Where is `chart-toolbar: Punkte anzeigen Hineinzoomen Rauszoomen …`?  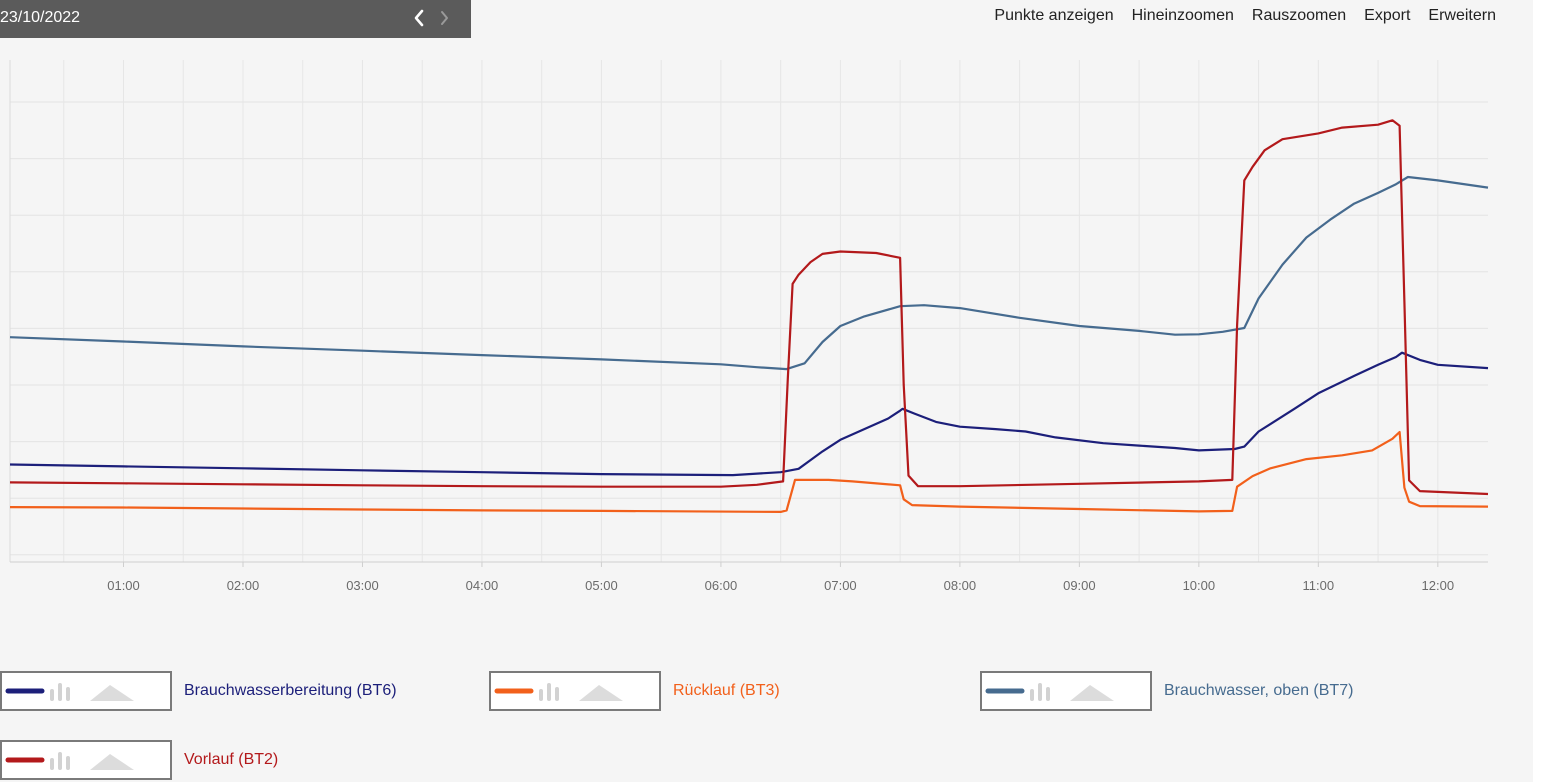
chart-toolbar: Punkte anzeigen Hineinzoomen Rauszoomen … is located at coordinates (1245, 17).